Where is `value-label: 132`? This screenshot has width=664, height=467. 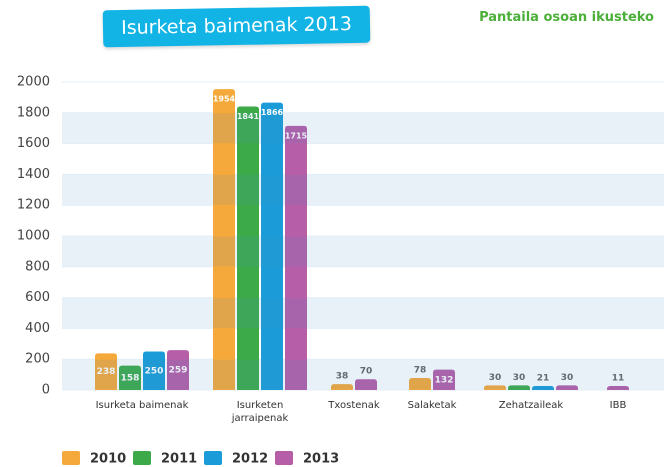 value-label: 132 is located at coordinates (444, 380).